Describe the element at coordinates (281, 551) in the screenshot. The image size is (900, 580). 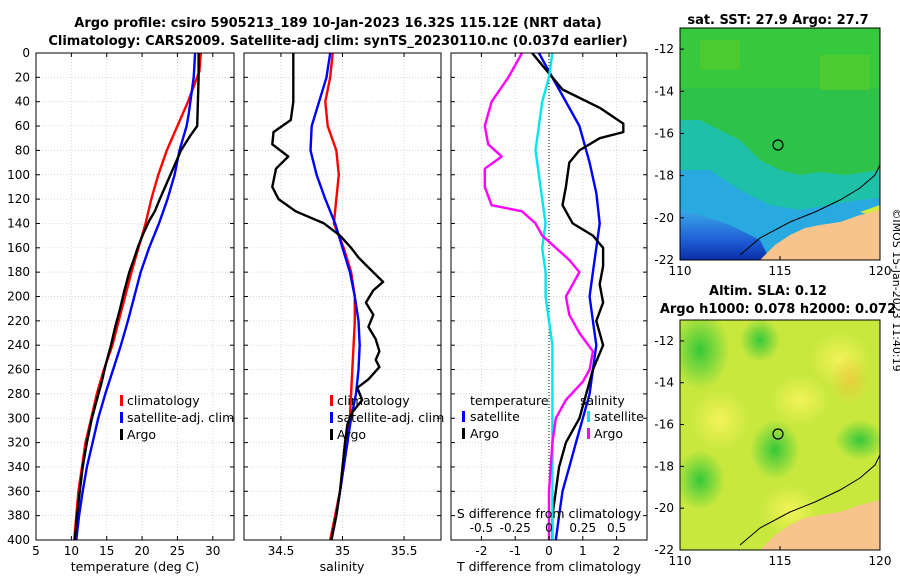
I see `x-tick-label: 34.5` at that location.